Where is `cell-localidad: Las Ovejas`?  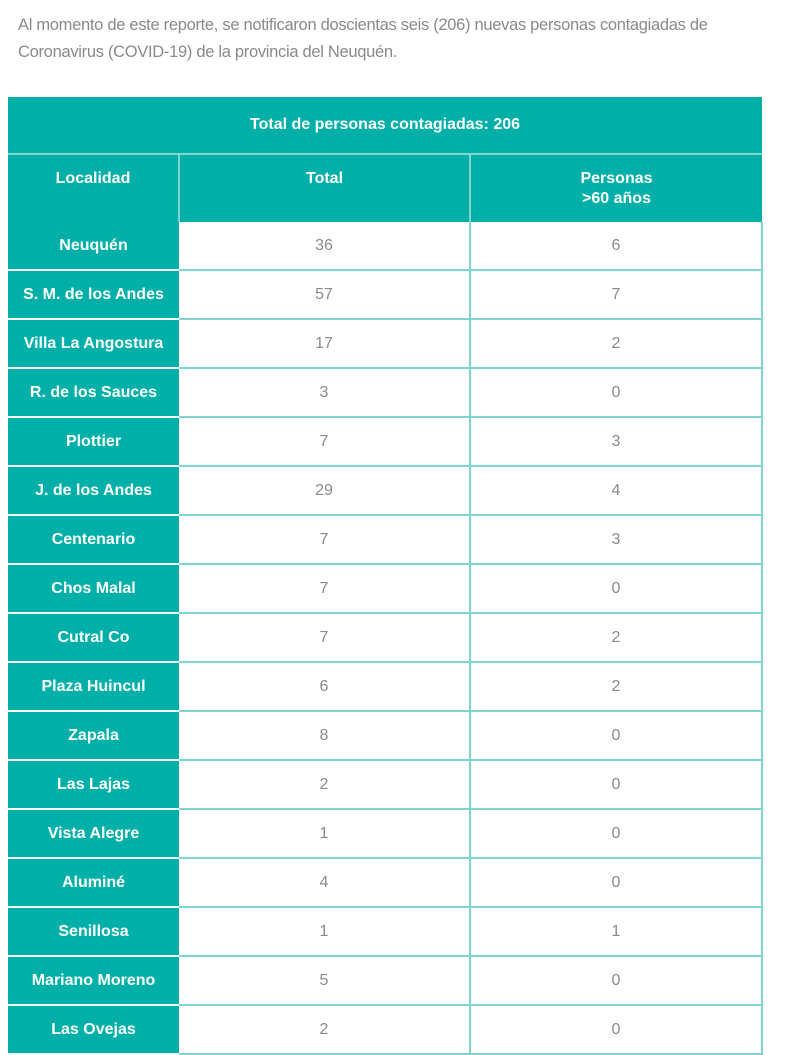
cell-localidad: Las Ovejas is located at coordinates (93, 1030).